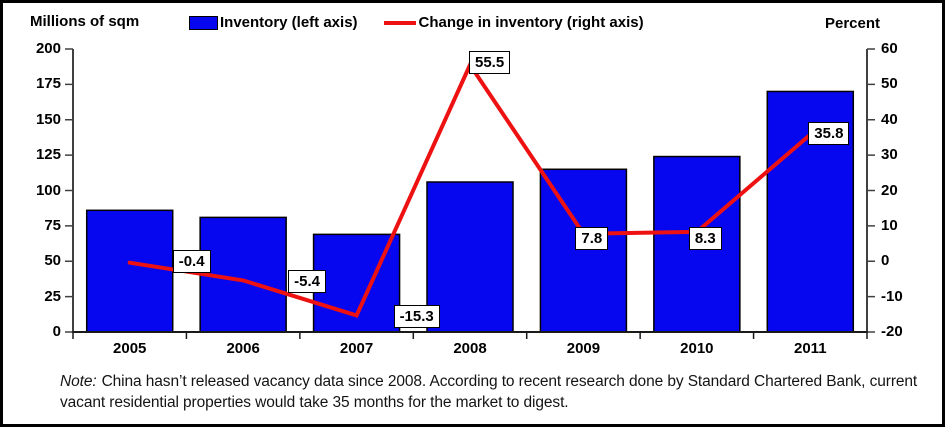 This screenshot has height=427, width=945. What do you see at coordinates (490, 63) in the screenshot?
I see `data-label-2008: 55.5` at bounding box center [490, 63].